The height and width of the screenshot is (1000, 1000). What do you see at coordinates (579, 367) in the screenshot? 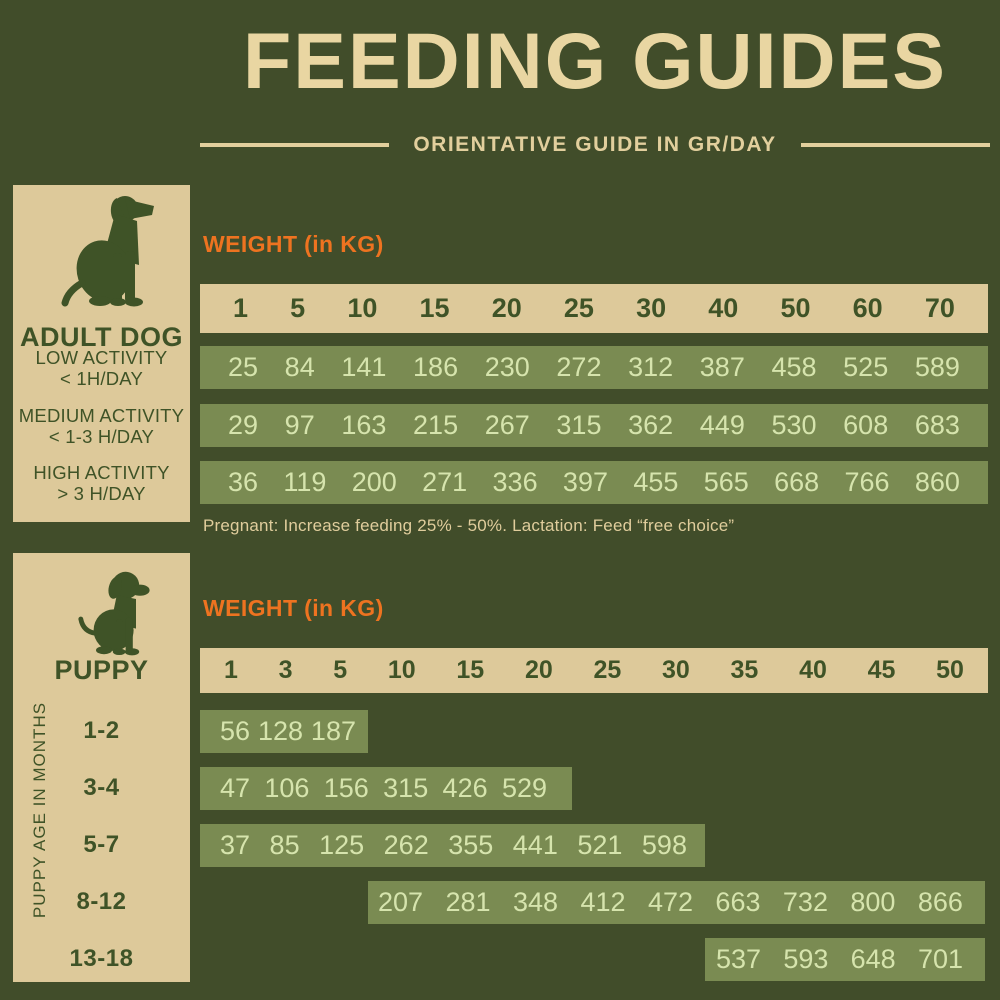
I see `feeding-value-cell: 272` at bounding box center [579, 367].